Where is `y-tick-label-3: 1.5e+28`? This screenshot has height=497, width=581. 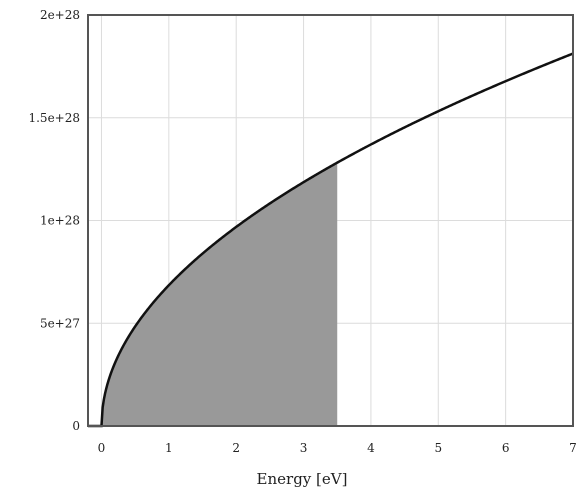 y-tick-label-3: 1.5e+28 is located at coordinates (54, 118).